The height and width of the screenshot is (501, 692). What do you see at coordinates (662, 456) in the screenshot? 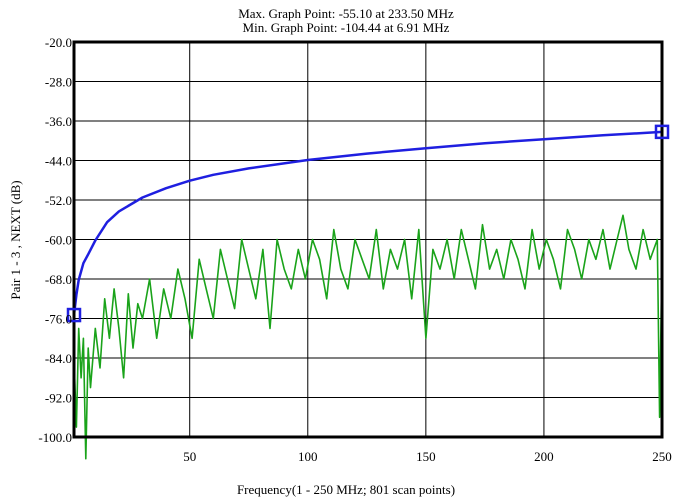
I see `x-tick-label: 250` at bounding box center [662, 456].